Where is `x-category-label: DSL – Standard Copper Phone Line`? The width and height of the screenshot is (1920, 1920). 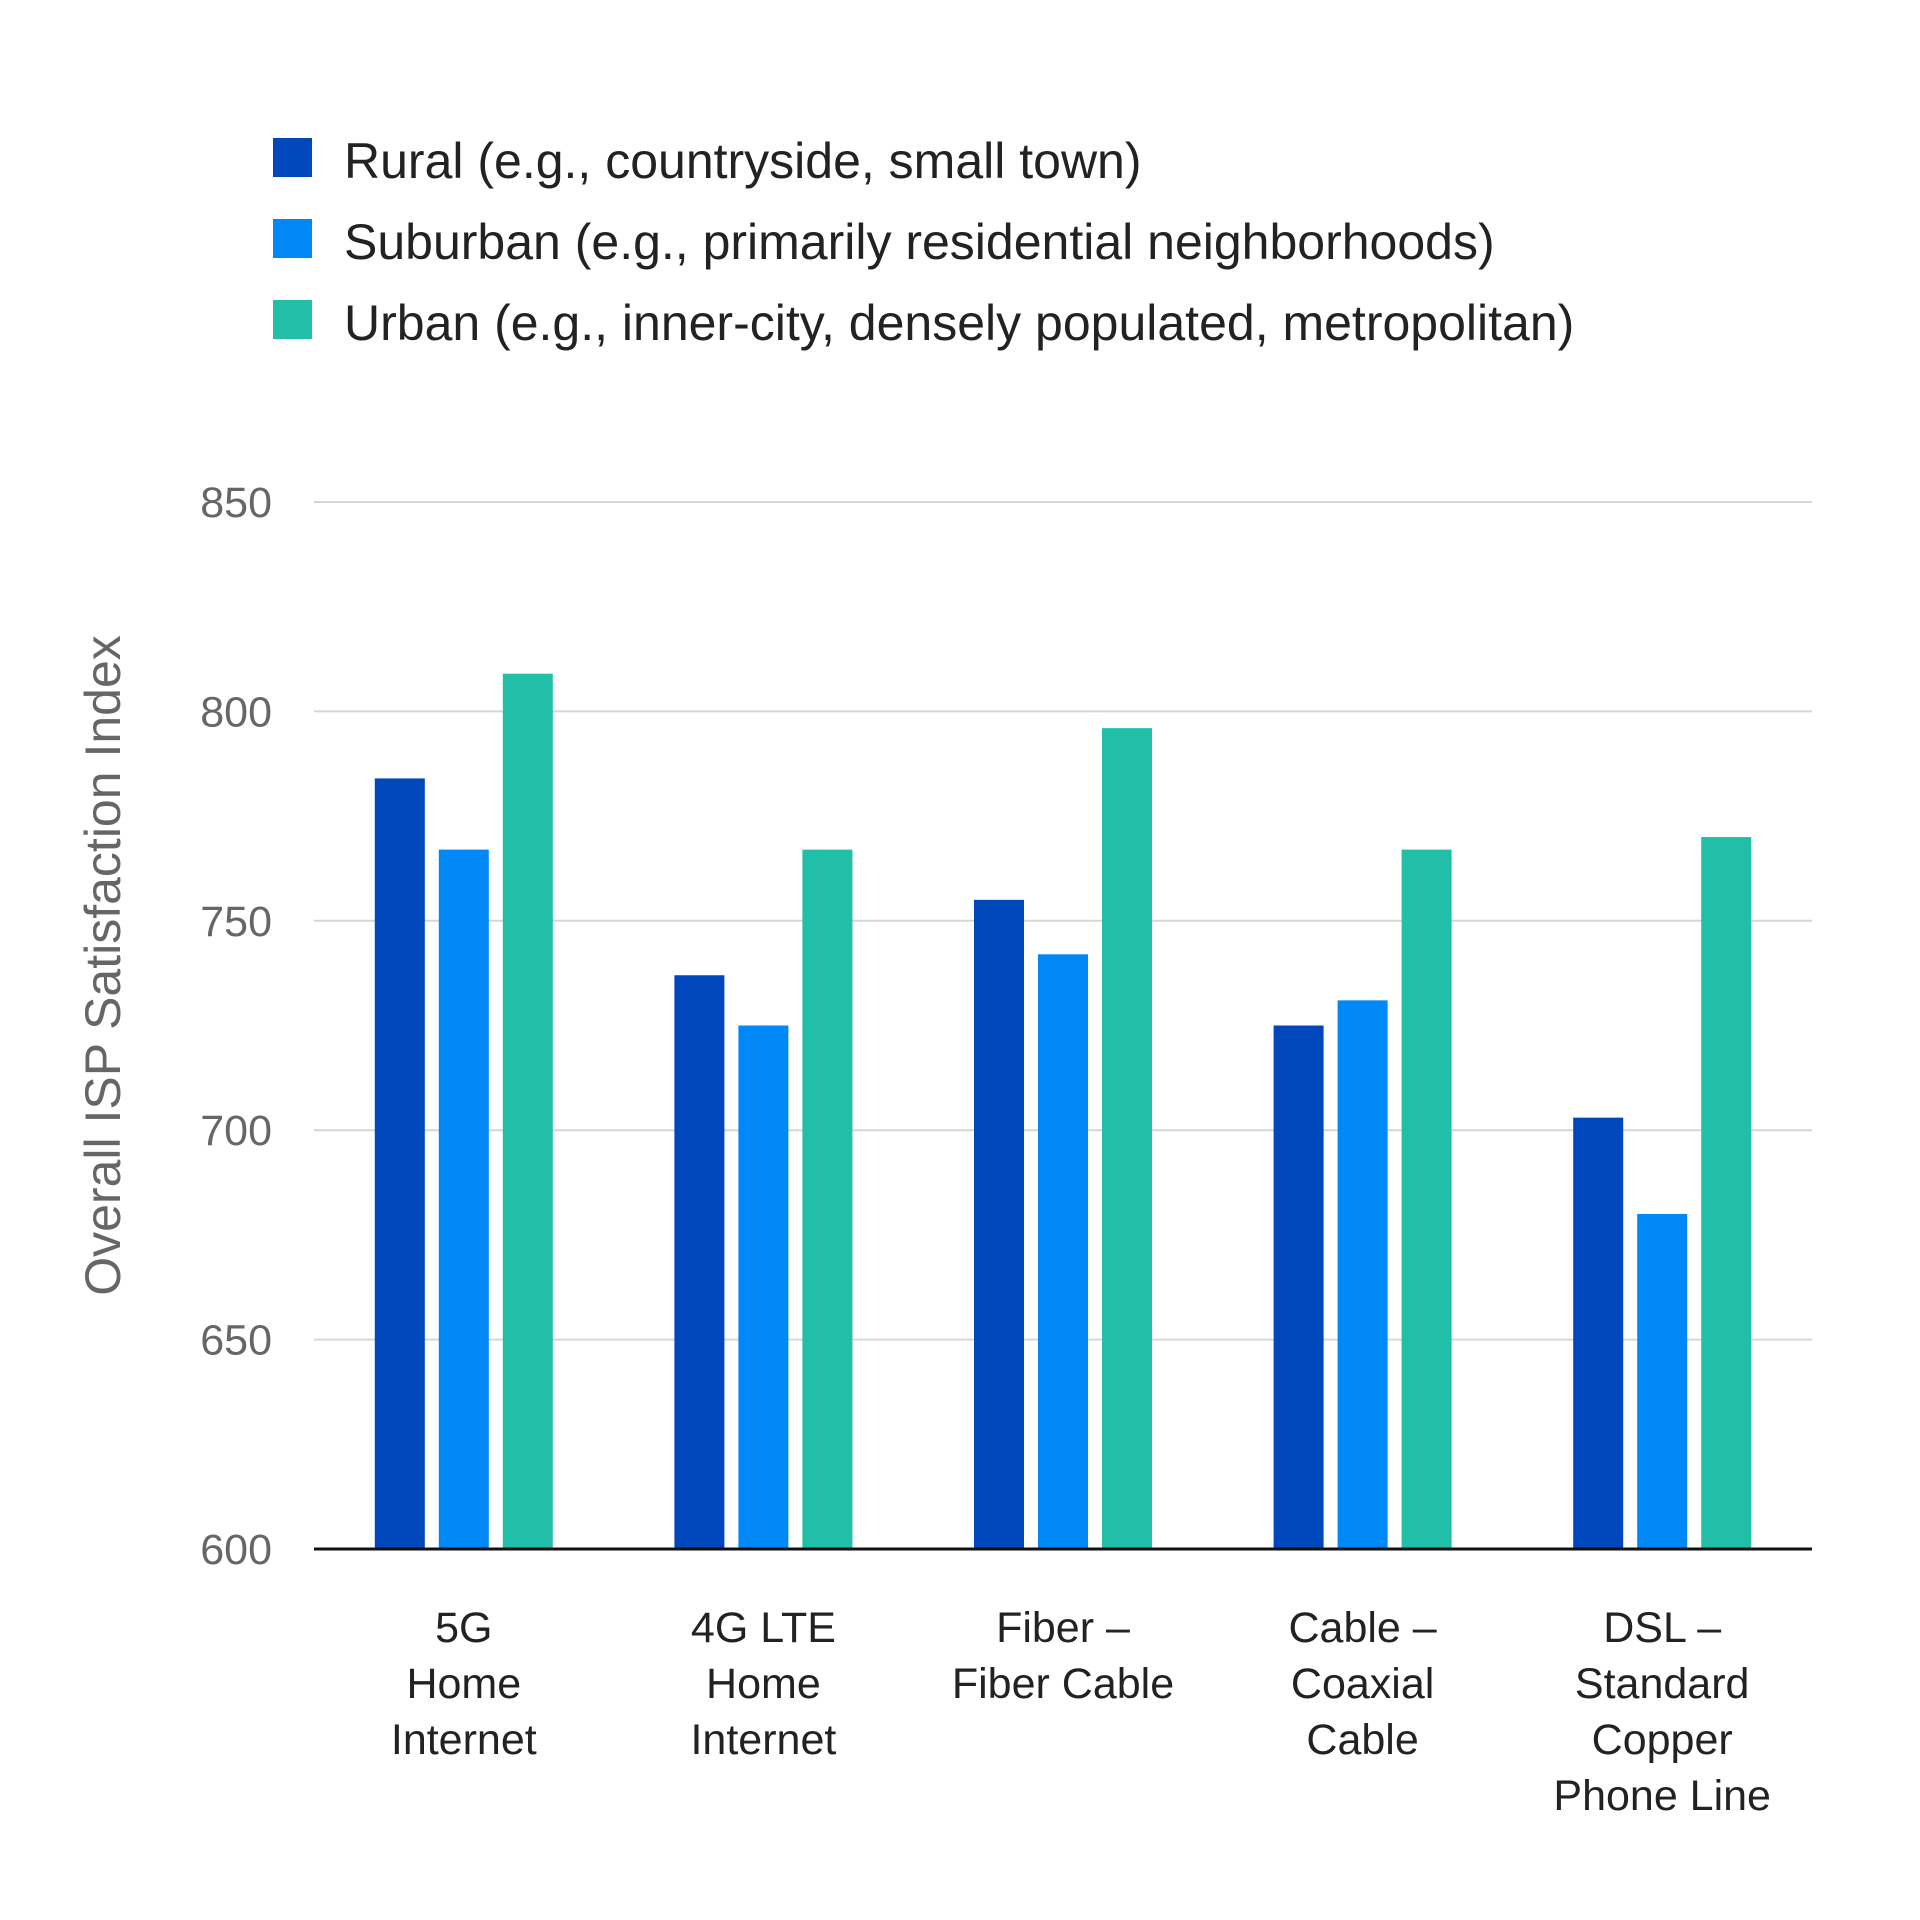 x-category-label: DSL – Standard Copper Phone Line is located at coordinates (1662, 1712).